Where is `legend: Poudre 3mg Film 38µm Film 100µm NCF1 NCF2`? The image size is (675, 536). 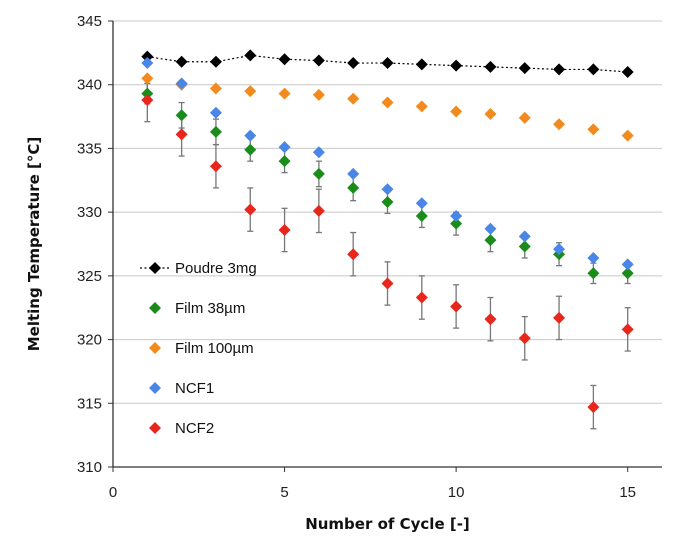
legend: Poudre 3mg Film 38µm Film 100µm NCF1 NCF2 is located at coordinates (198, 348).